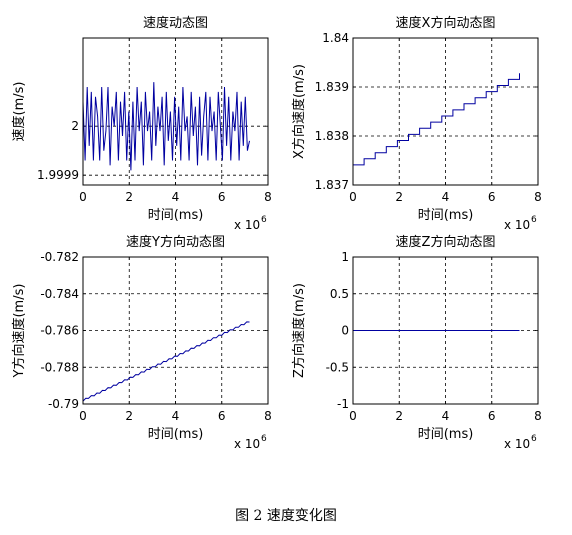 The image size is (572, 535). Describe the element at coordinates (19, 112) in the screenshot. I see `y-axis-label: 速度(m/s)` at that location.